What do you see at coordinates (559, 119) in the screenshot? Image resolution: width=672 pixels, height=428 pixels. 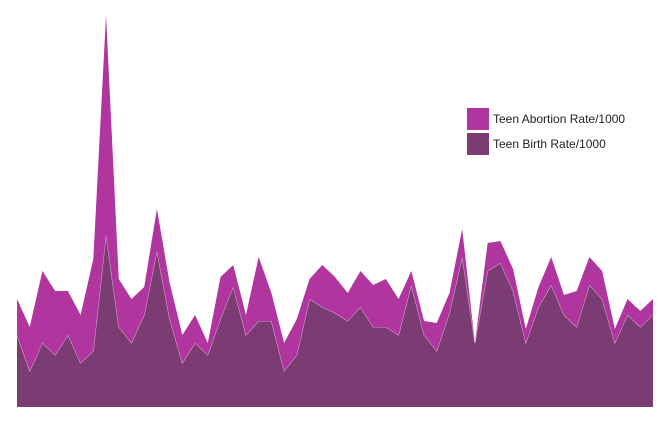 I see `legend-label: Teen Abortion Rate/1000` at bounding box center [559, 119].